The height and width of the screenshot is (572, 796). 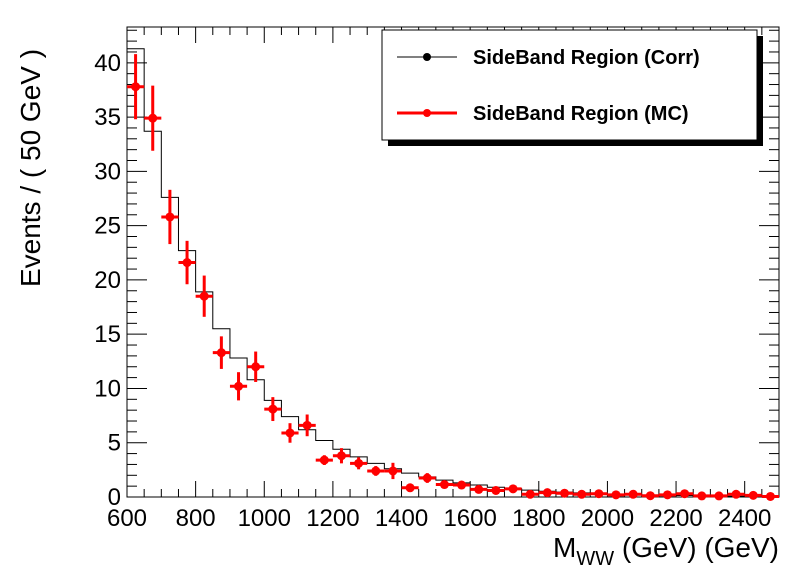 What do you see at coordinates (675, 518) in the screenshot?
I see `x-tick-label: 2200` at bounding box center [675, 518].